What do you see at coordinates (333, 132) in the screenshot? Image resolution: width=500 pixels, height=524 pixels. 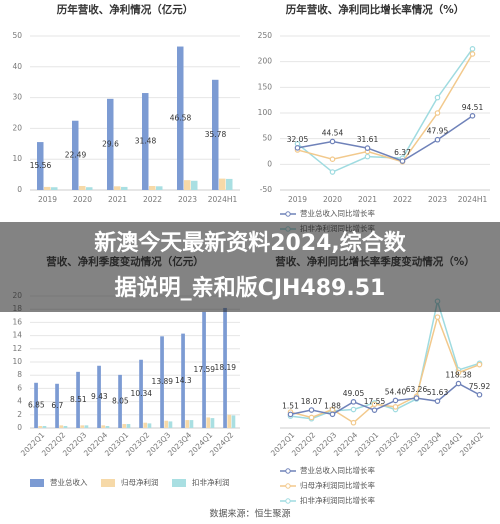 I see `data-label: 44.54` at bounding box center [333, 132].